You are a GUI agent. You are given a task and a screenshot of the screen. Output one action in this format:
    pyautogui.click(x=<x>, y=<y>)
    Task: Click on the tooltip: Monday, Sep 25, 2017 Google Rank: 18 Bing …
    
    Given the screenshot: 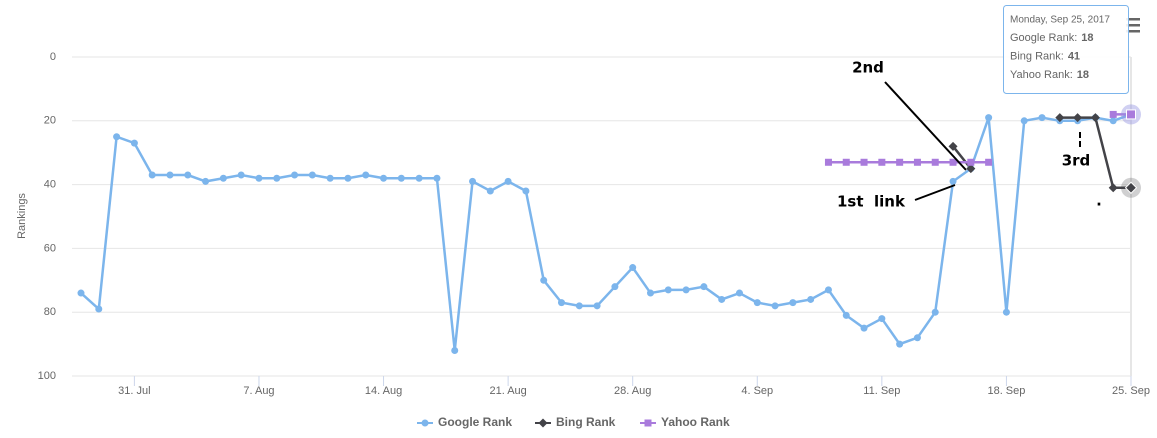 What is the action you would take?
    pyautogui.click(x=1066, y=49)
    